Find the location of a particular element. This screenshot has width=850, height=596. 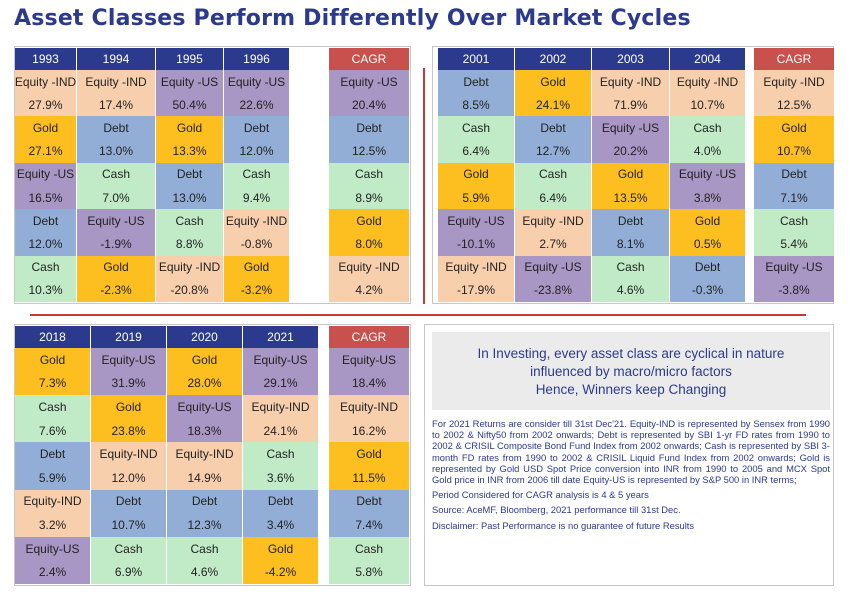

cagr-asset-name-rank-1: Equity -US is located at coordinates (369, 82).